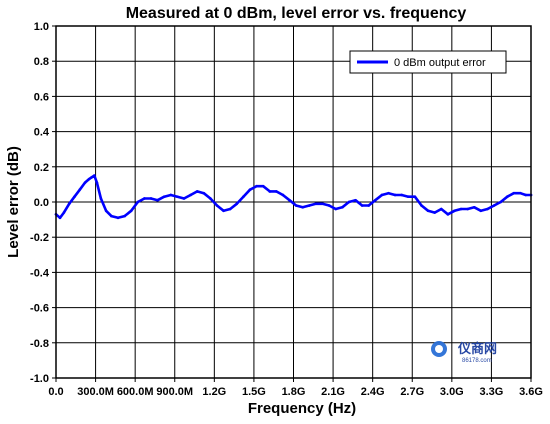 This screenshot has height=424, width=550. What do you see at coordinates (135, 392) in the screenshot?
I see `x-tick-label: 600.0M` at bounding box center [135, 392].